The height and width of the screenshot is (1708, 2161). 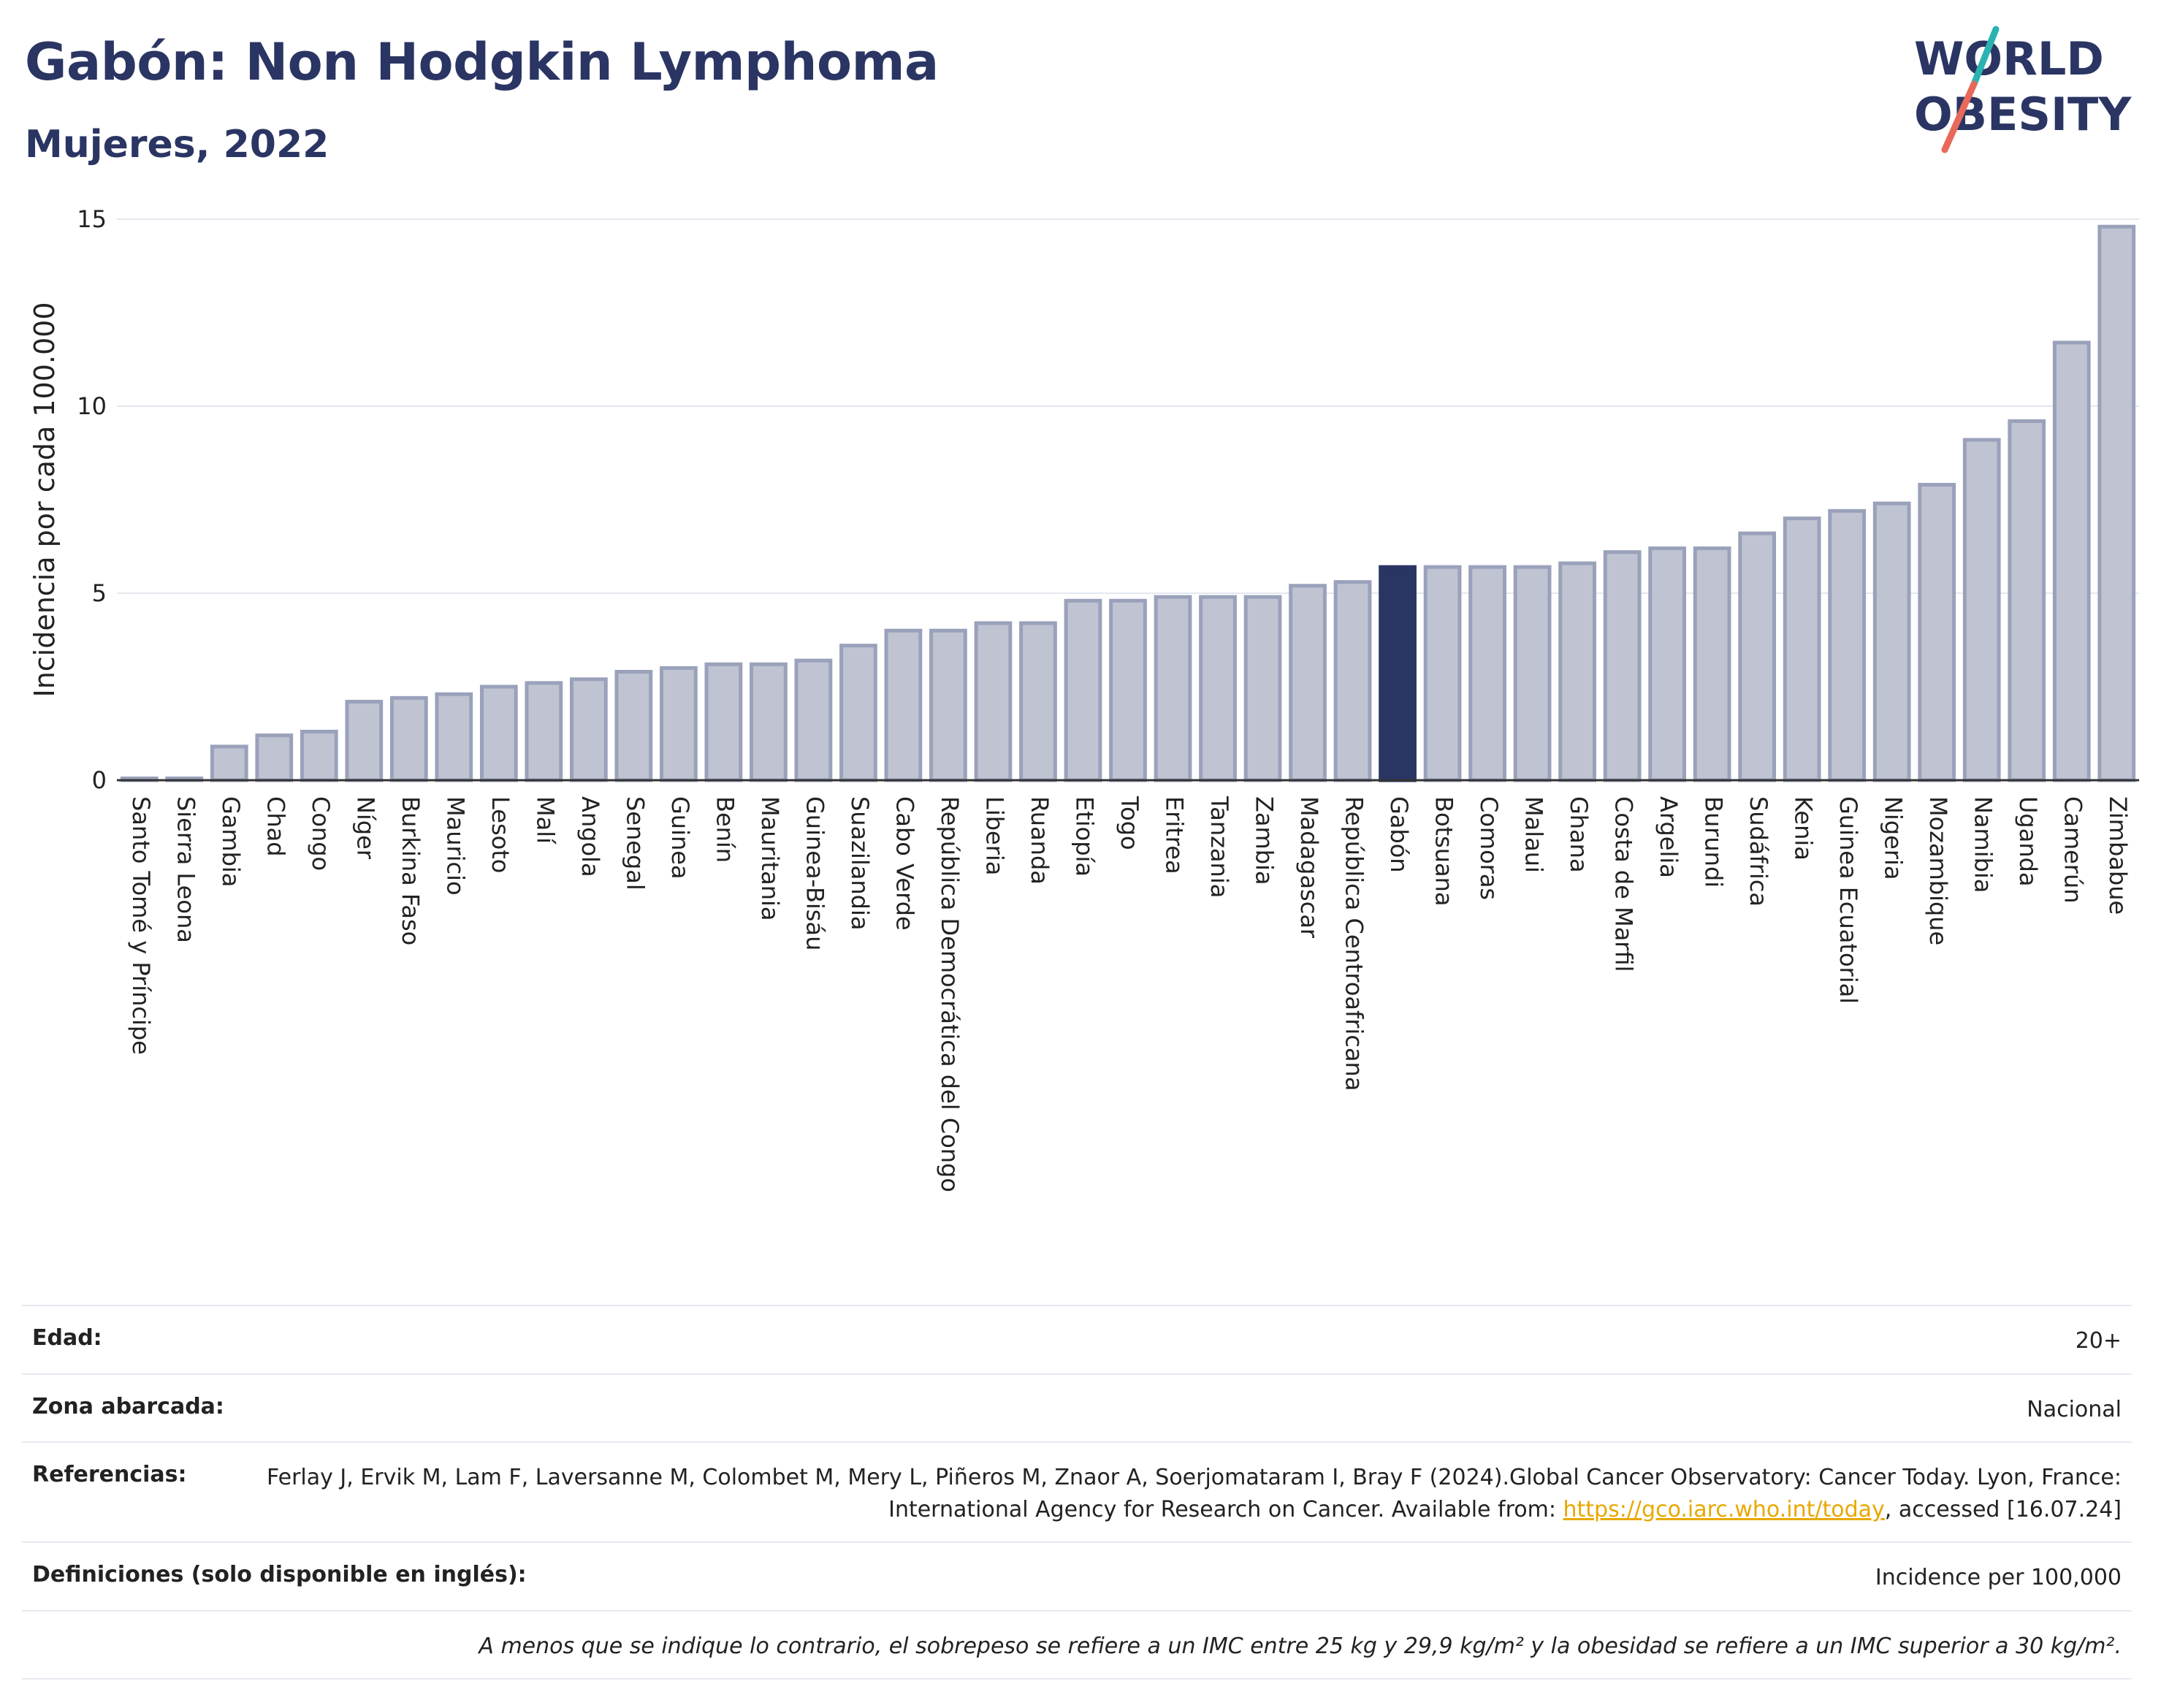 I want to click on logo-slash-top, so click(x=1985, y=57).